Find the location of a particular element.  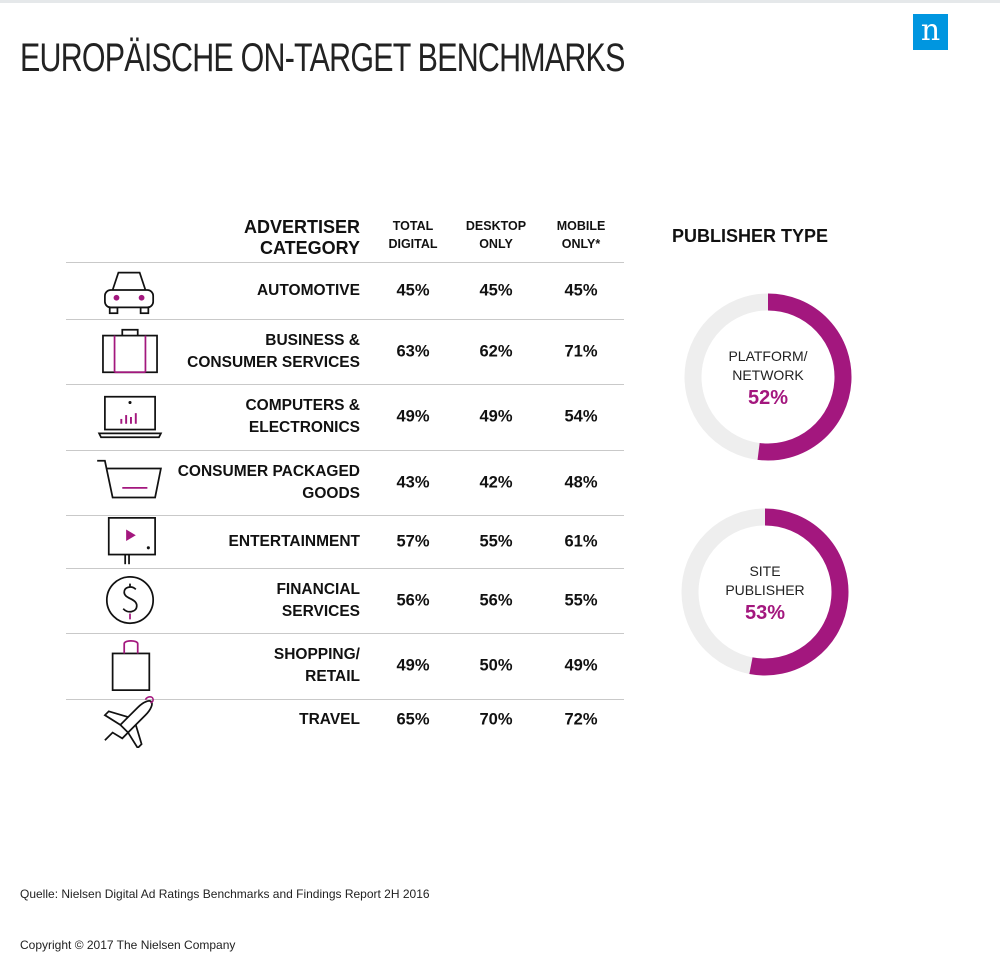

category-label: SHOPPING/ RETAIL is located at coordinates (316, 665).